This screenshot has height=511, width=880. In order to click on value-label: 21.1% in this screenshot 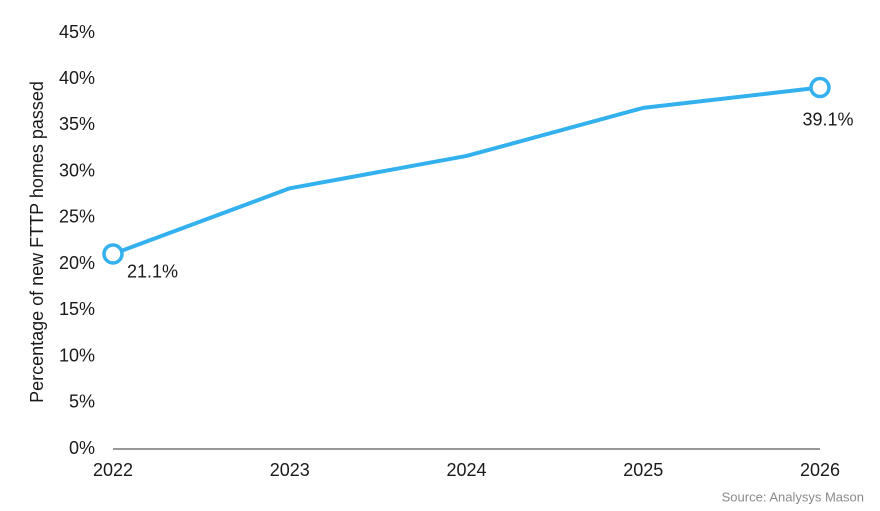, I will do `click(152, 272)`.